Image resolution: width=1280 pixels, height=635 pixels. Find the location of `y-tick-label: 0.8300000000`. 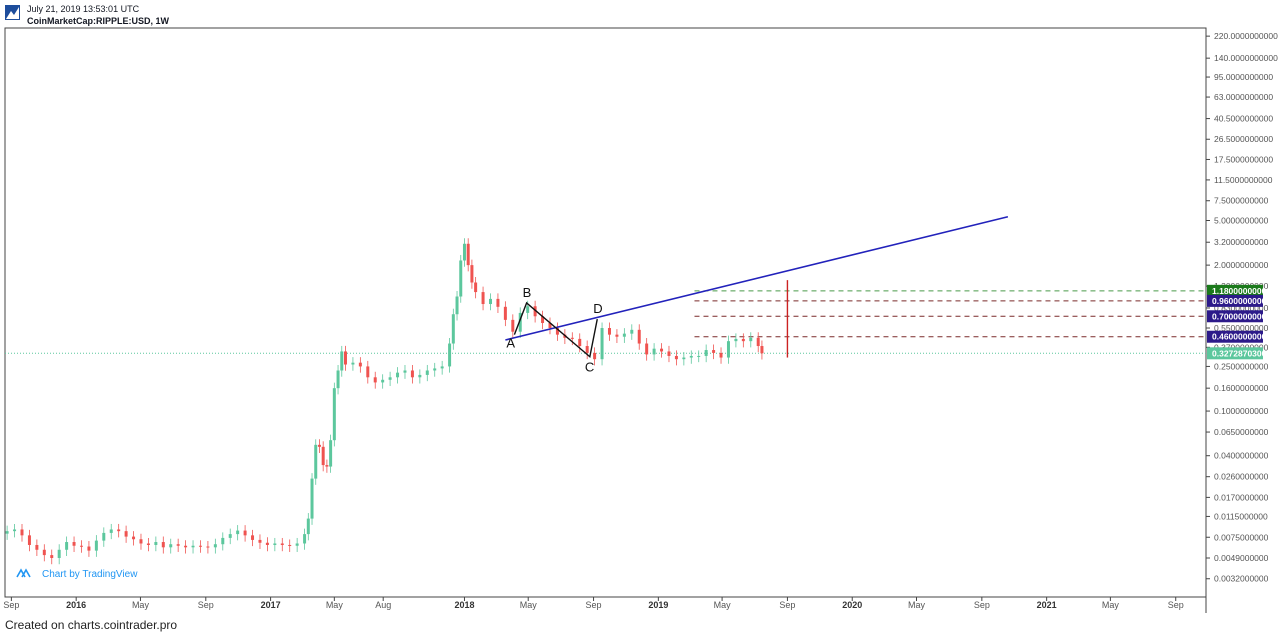

y-tick-label: 0.8300000000 is located at coordinates (1241, 308).